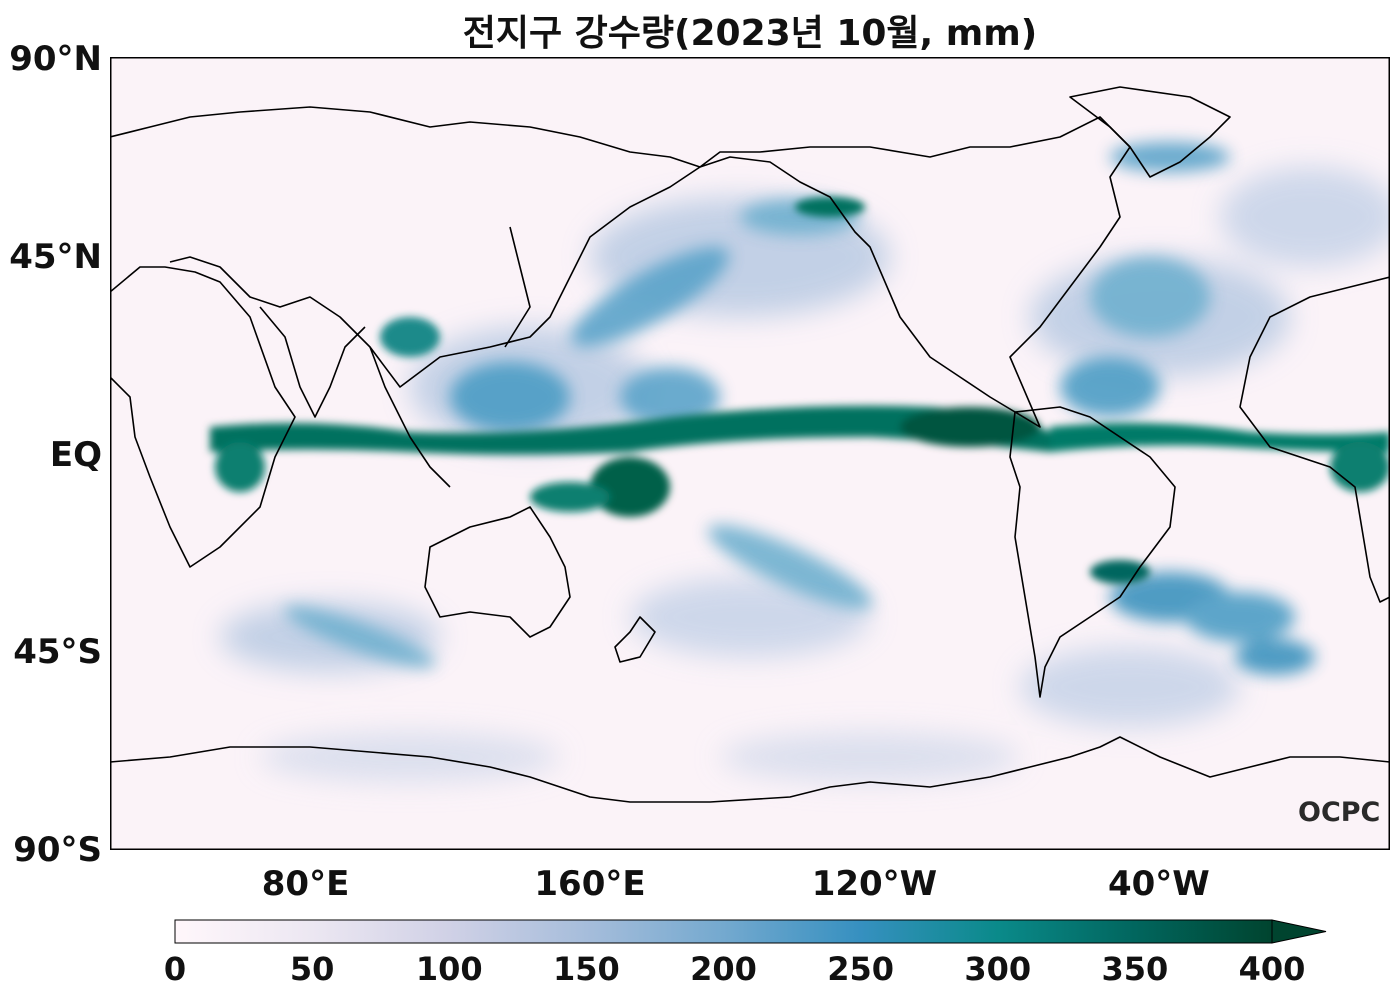  I want to click on antarctica-coastline, so click(750, 769).